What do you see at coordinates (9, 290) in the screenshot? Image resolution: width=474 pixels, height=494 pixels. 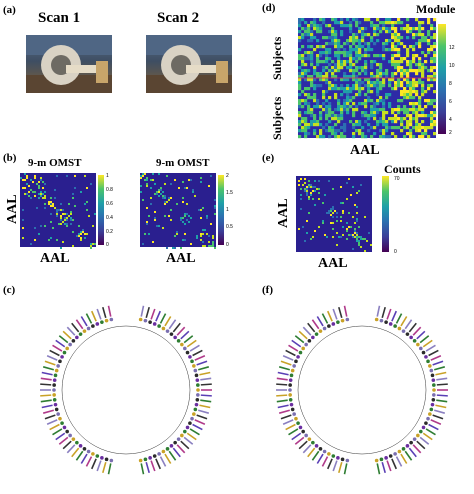 I see `panel-label-c: (c)` at bounding box center [9, 290].